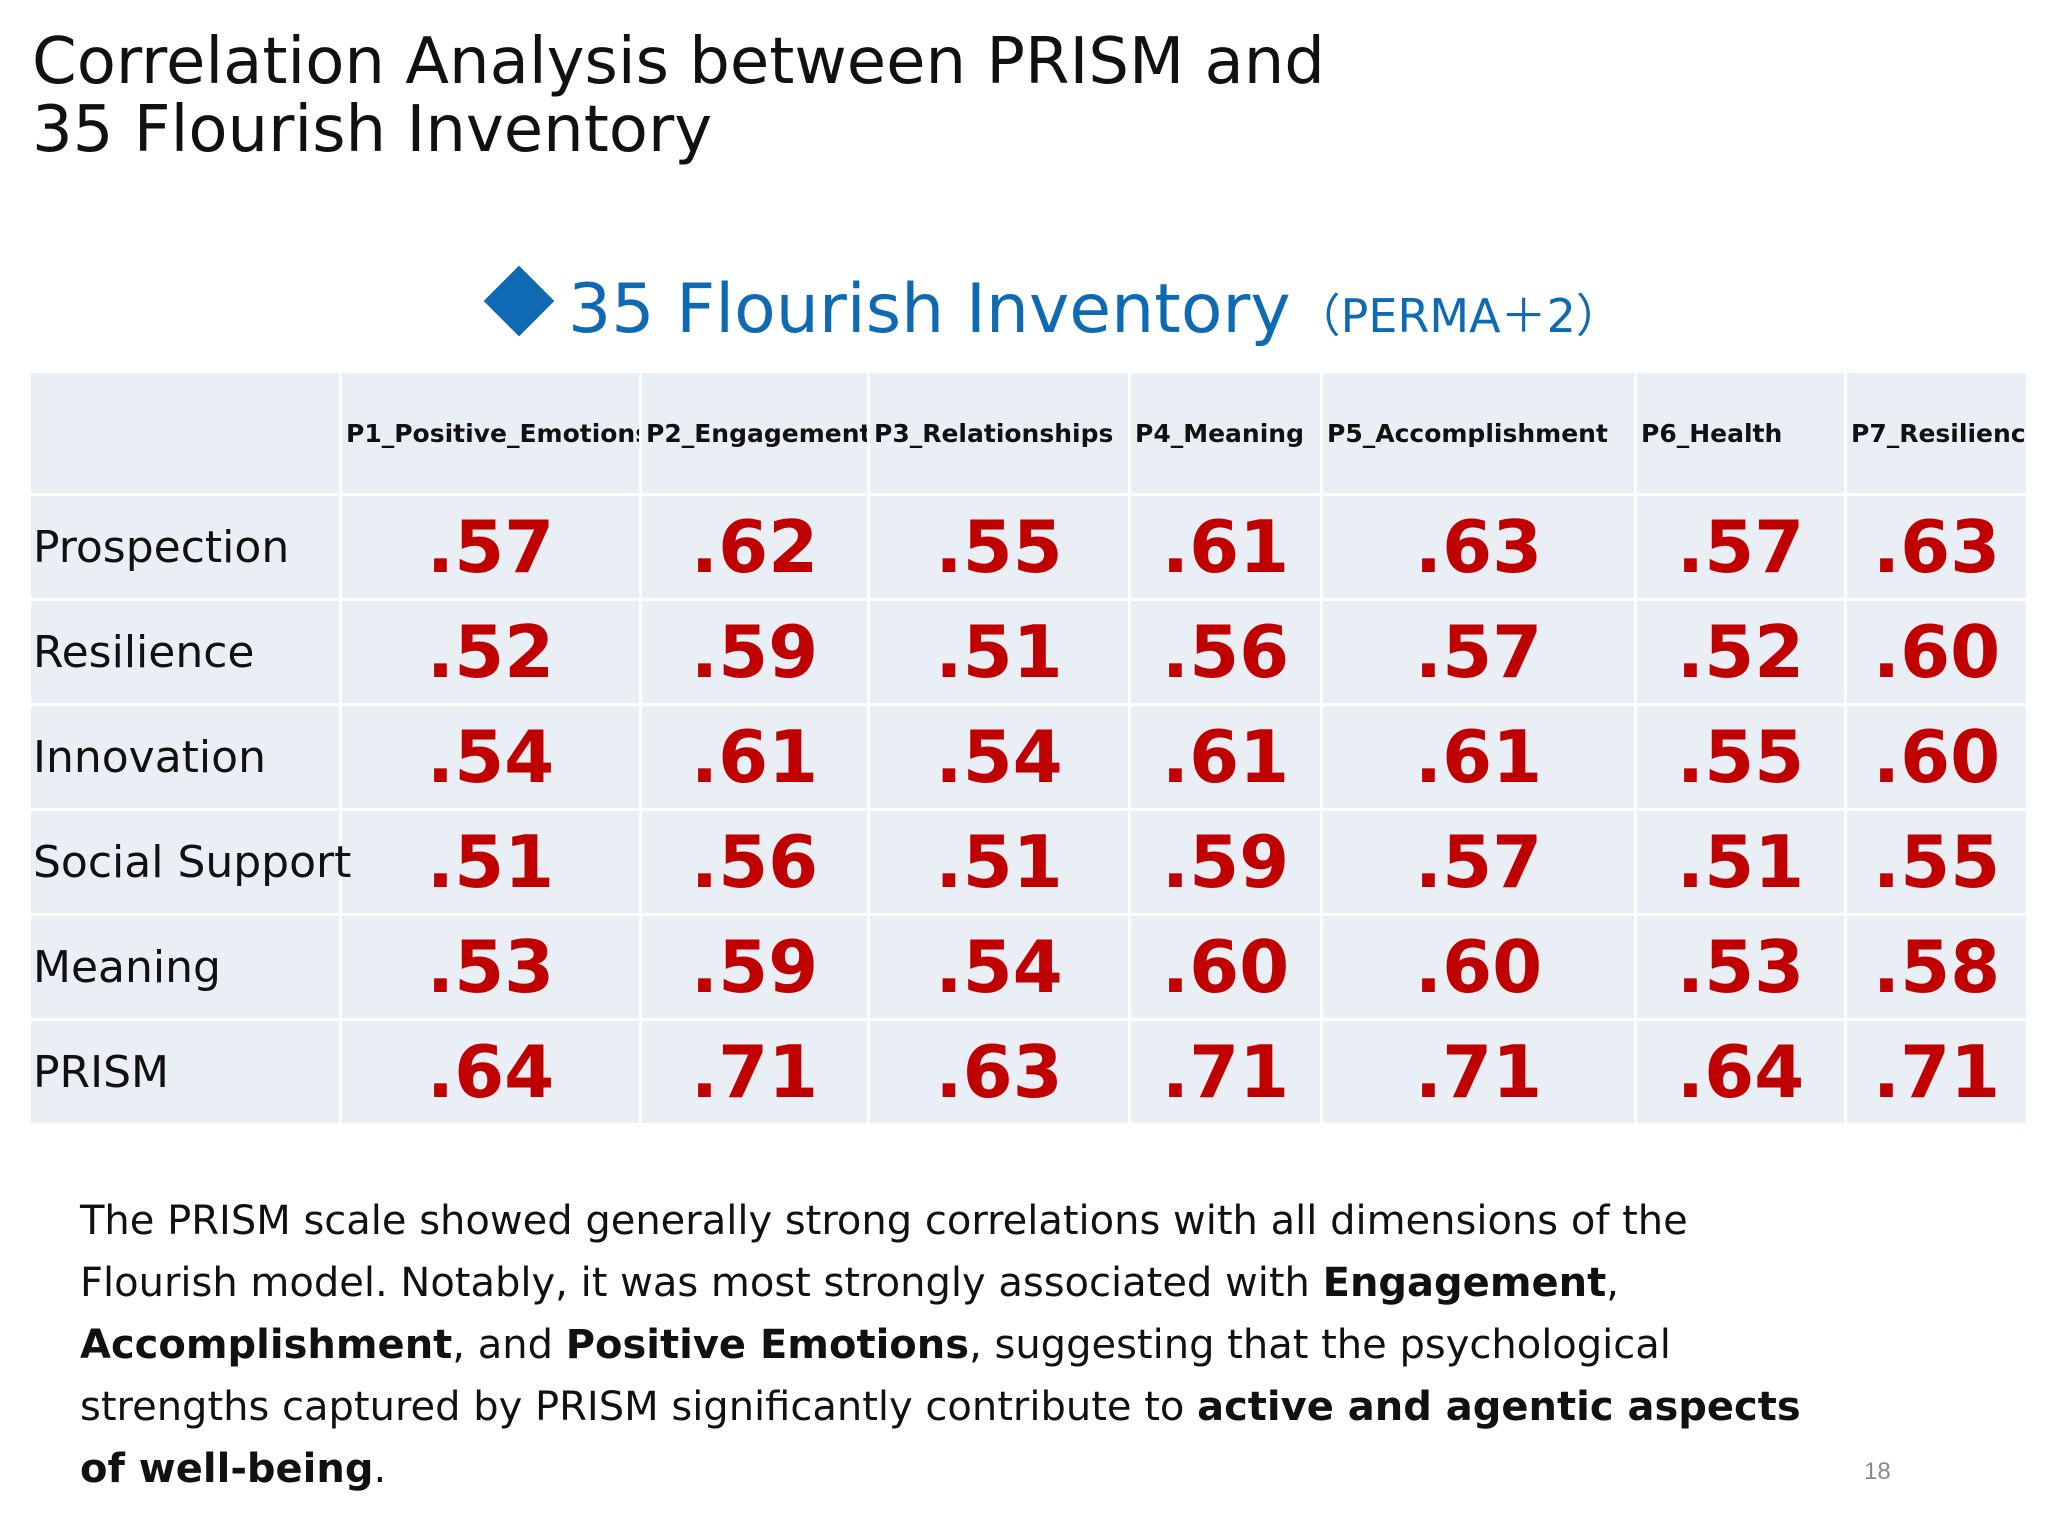  What do you see at coordinates (189, 862) in the screenshot?
I see `row-label: Social Support` at bounding box center [189, 862].